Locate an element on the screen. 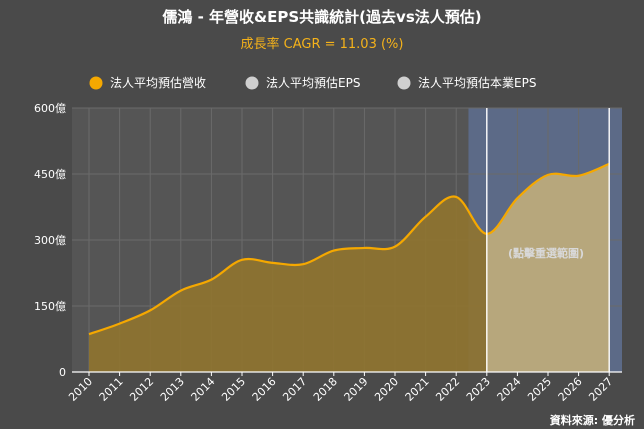  legend-label: 法人平均預估營收 is located at coordinates (158, 83).